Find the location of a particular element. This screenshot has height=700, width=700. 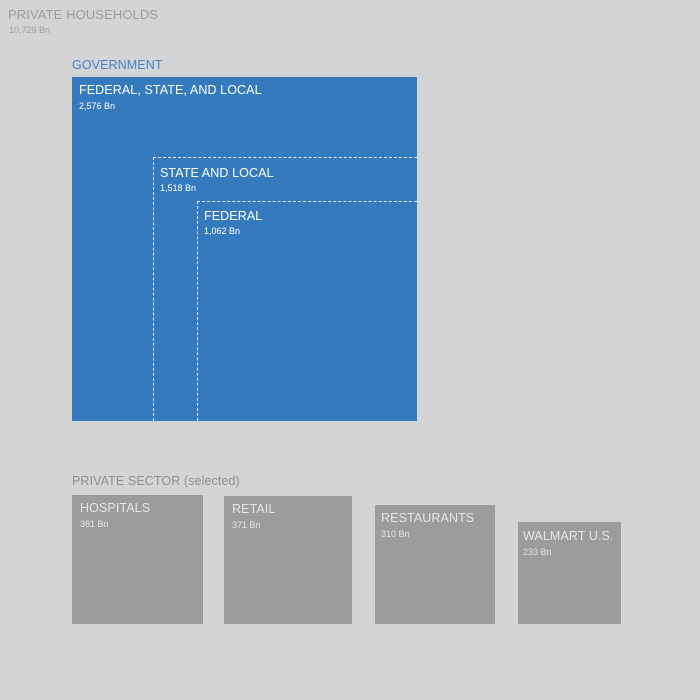

ps-box-walmart: WALMART U.S. 233 Bn is located at coordinates (569, 573).